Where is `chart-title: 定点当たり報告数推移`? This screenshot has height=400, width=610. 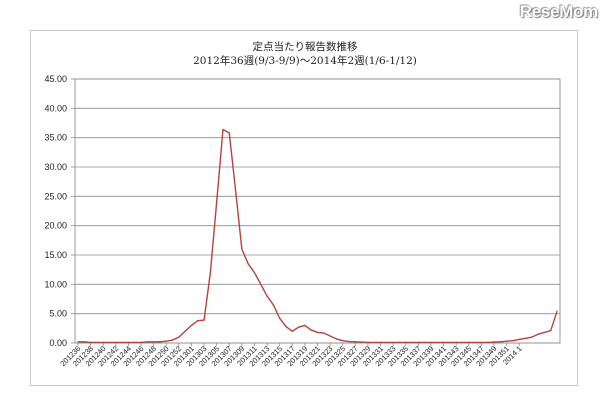
chart-title: 定点当たり報告数推移 is located at coordinates (305, 47).